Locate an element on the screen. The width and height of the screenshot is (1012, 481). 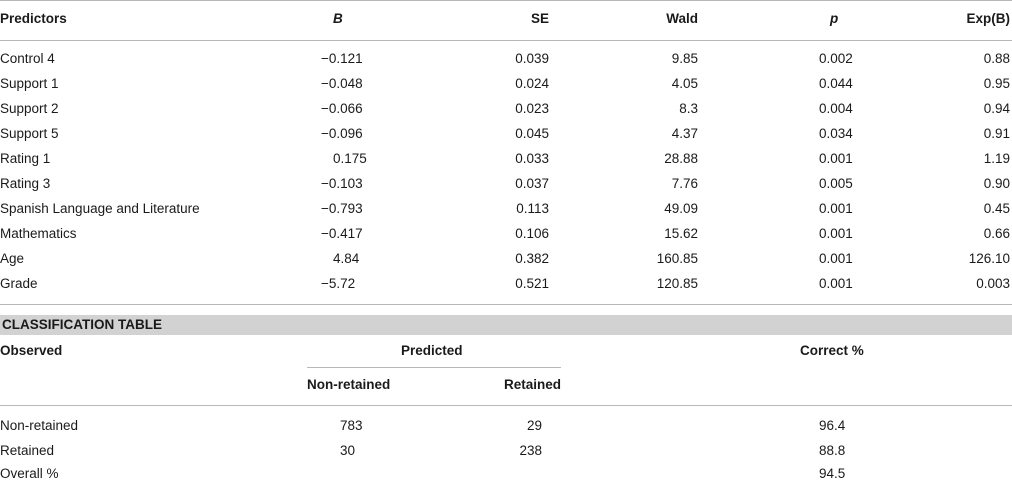
exp-b-value: 0.003 is located at coordinates (993, 283).